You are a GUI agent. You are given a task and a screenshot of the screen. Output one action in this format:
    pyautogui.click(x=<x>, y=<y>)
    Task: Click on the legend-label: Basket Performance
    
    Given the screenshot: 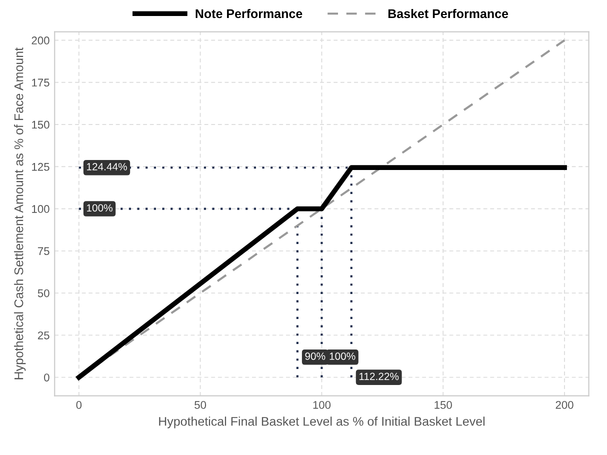 What is the action you would take?
    pyautogui.click(x=448, y=13)
    